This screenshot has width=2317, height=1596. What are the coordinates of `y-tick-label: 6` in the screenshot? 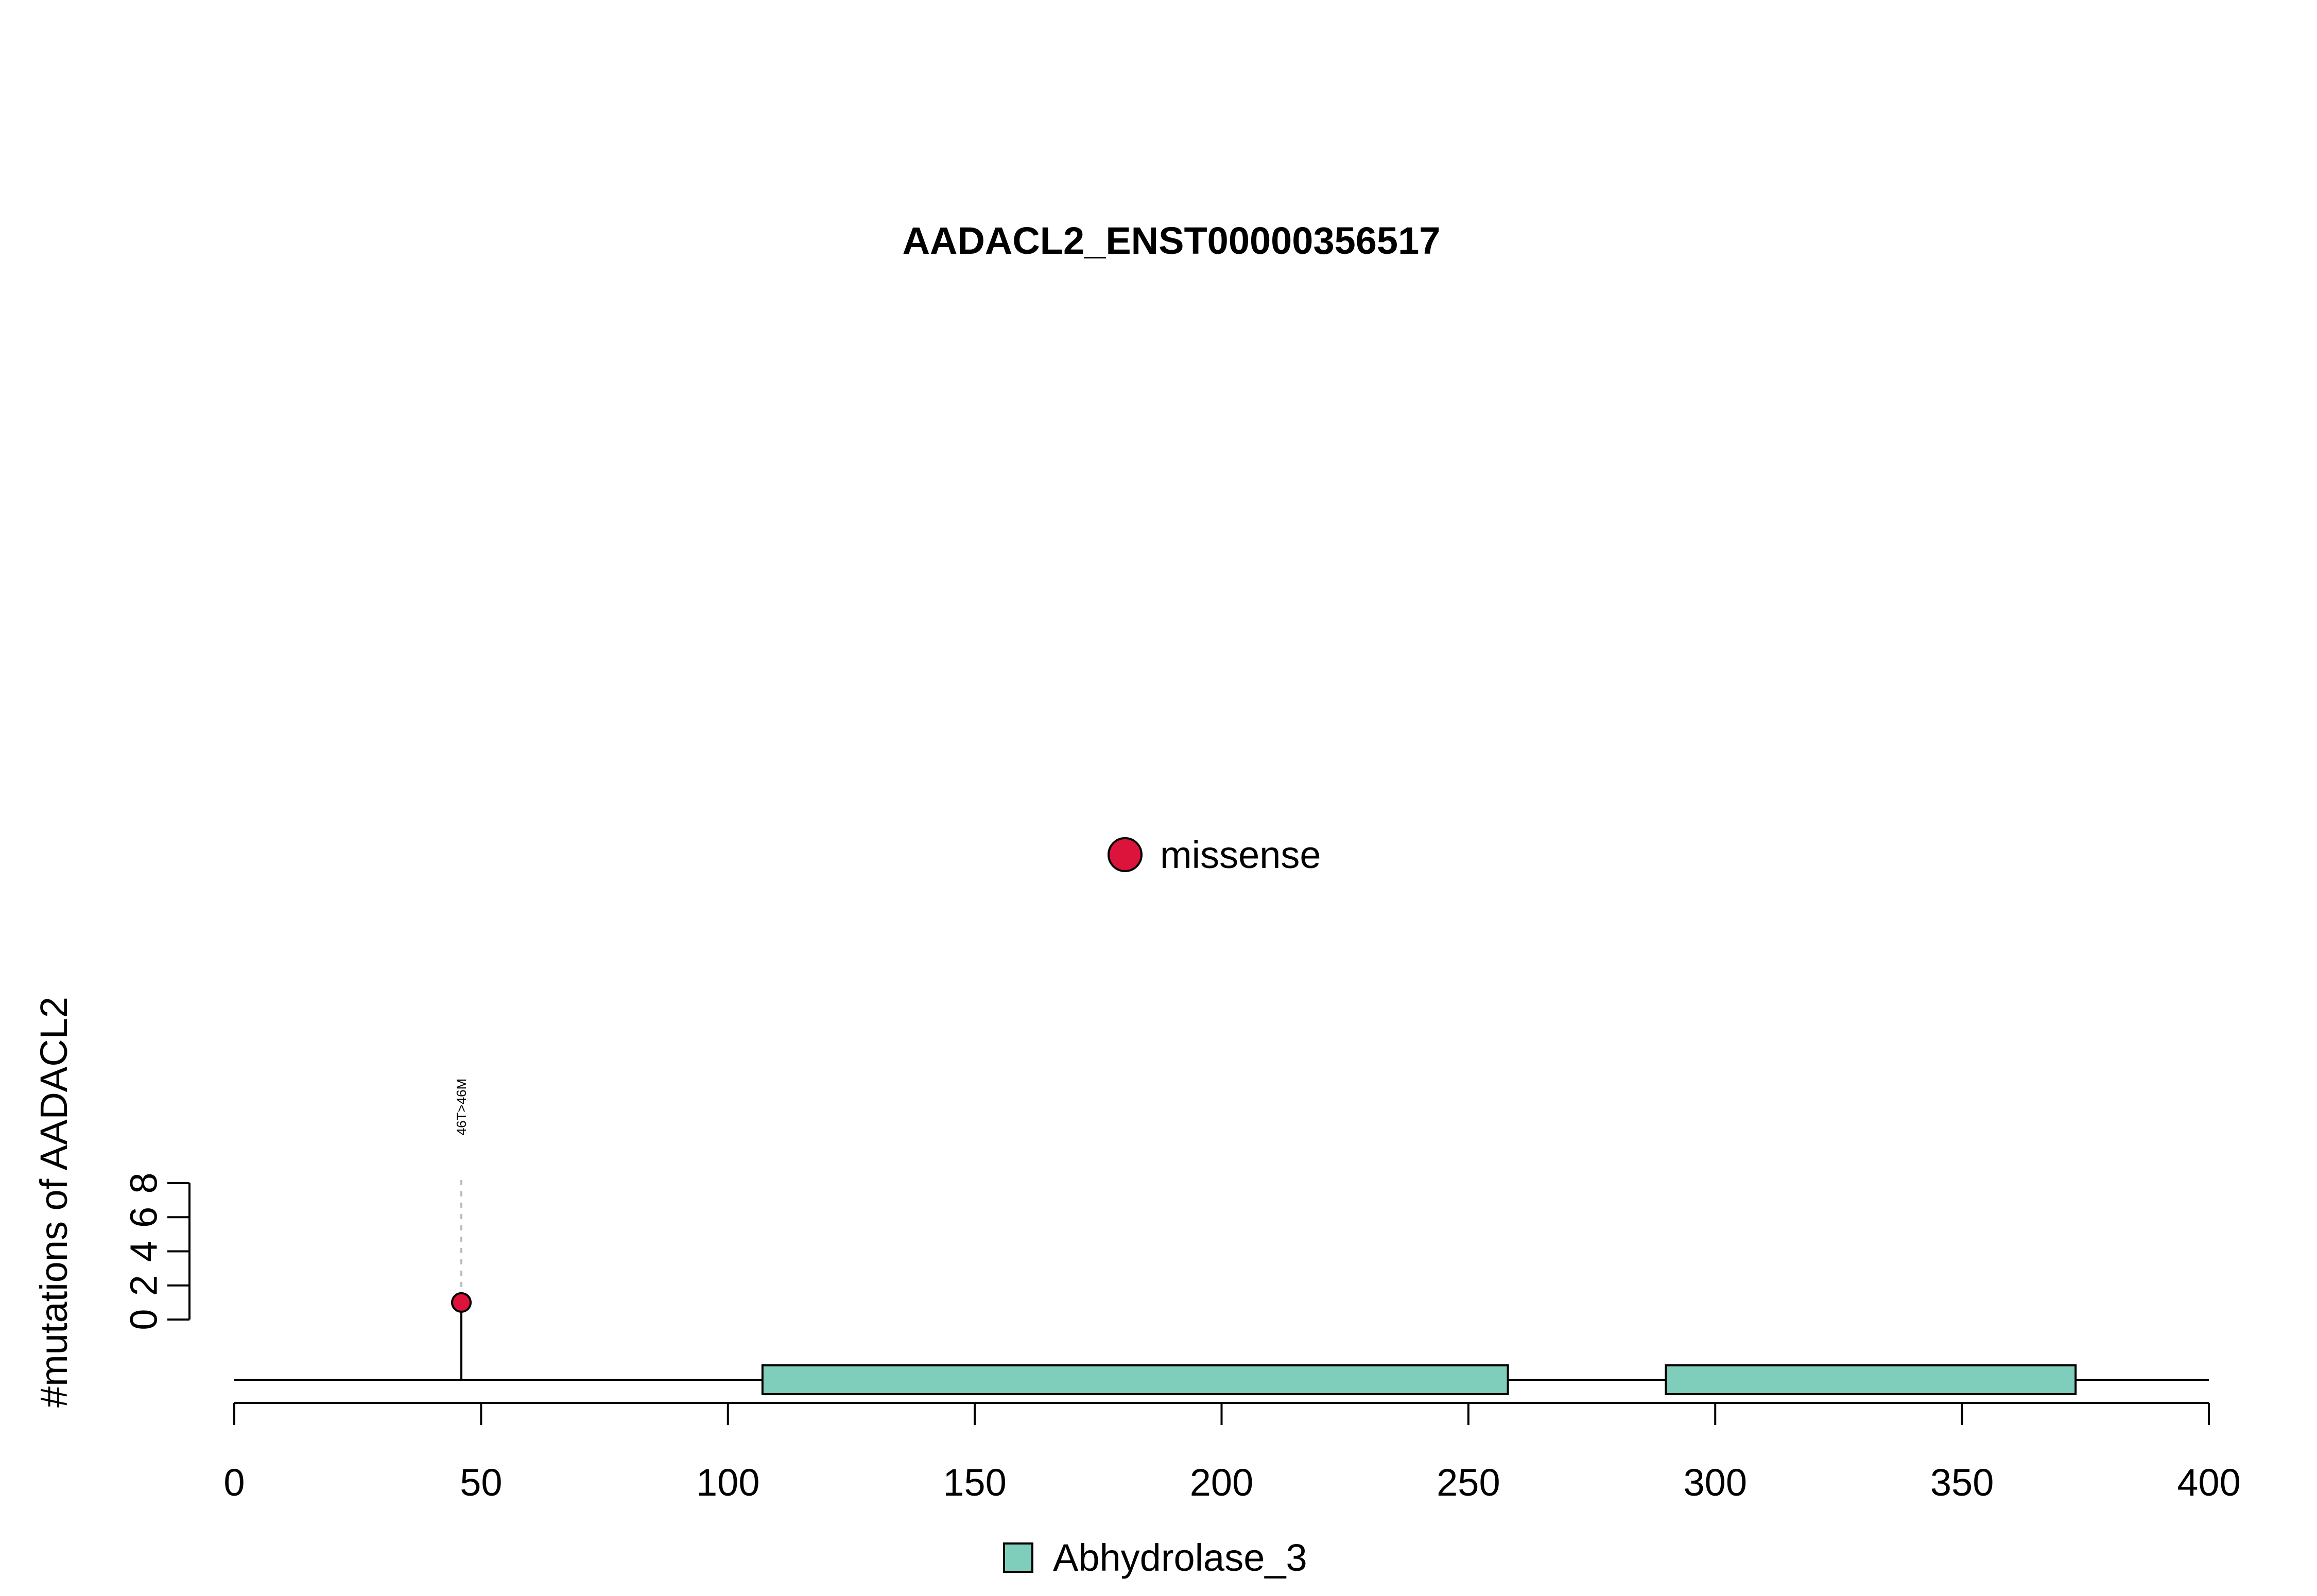 It's located at (144, 1217).